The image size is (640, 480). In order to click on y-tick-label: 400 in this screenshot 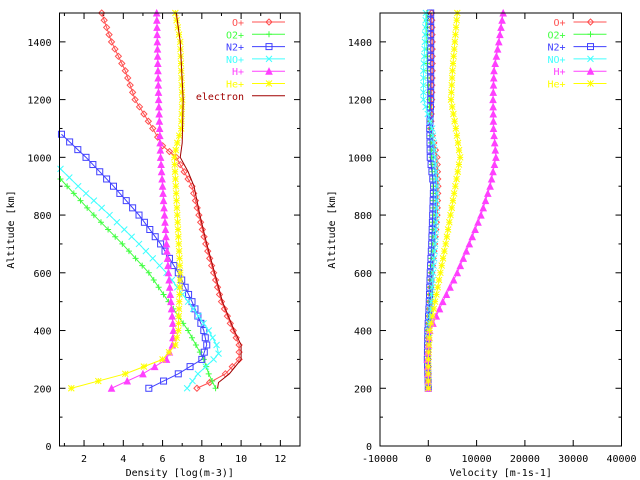, I will do `click(363, 332)`.